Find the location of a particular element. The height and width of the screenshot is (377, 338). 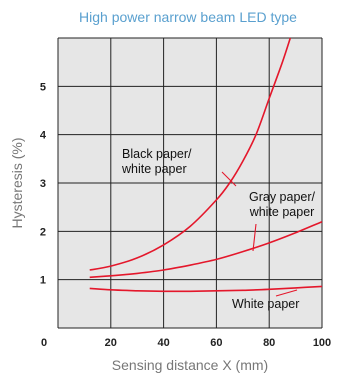

y-tick-label: 2 is located at coordinates (43, 232).